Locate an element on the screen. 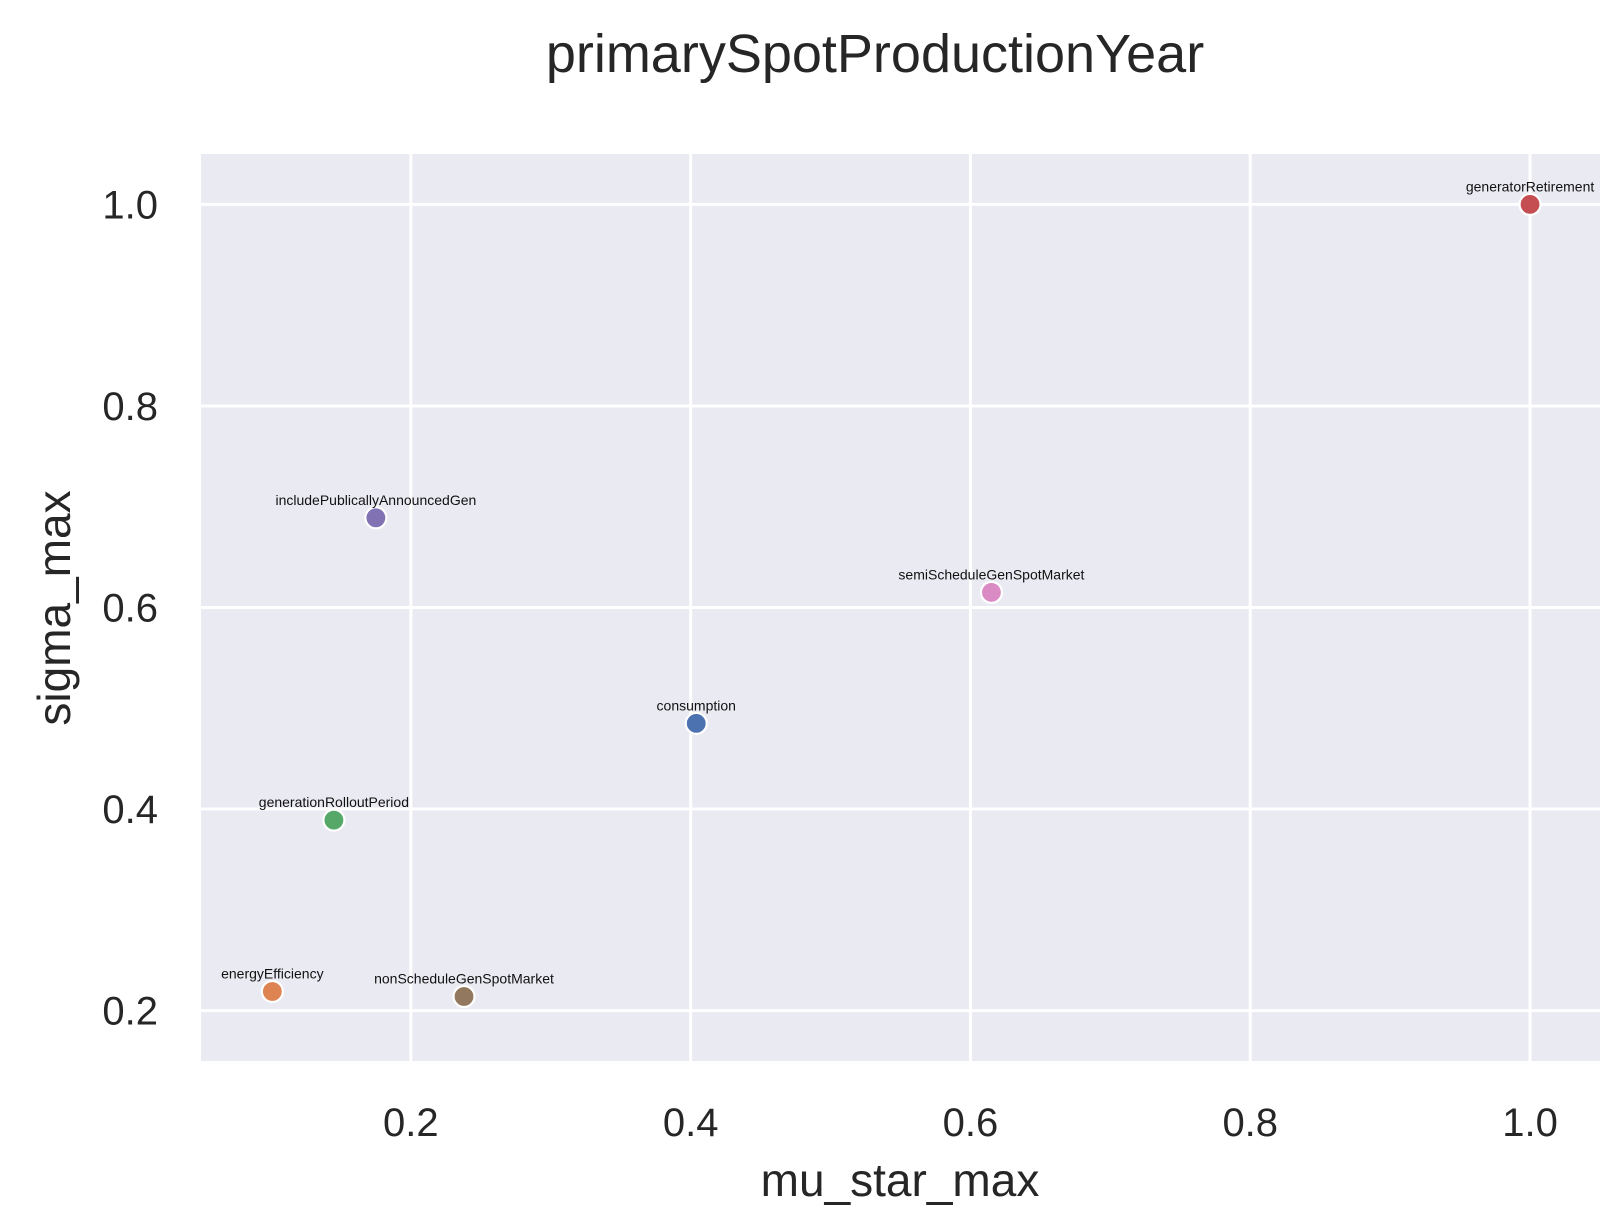 The image size is (1621, 1229). point-label: semiScheduleGenSpotMarket is located at coordinates (991, 574).